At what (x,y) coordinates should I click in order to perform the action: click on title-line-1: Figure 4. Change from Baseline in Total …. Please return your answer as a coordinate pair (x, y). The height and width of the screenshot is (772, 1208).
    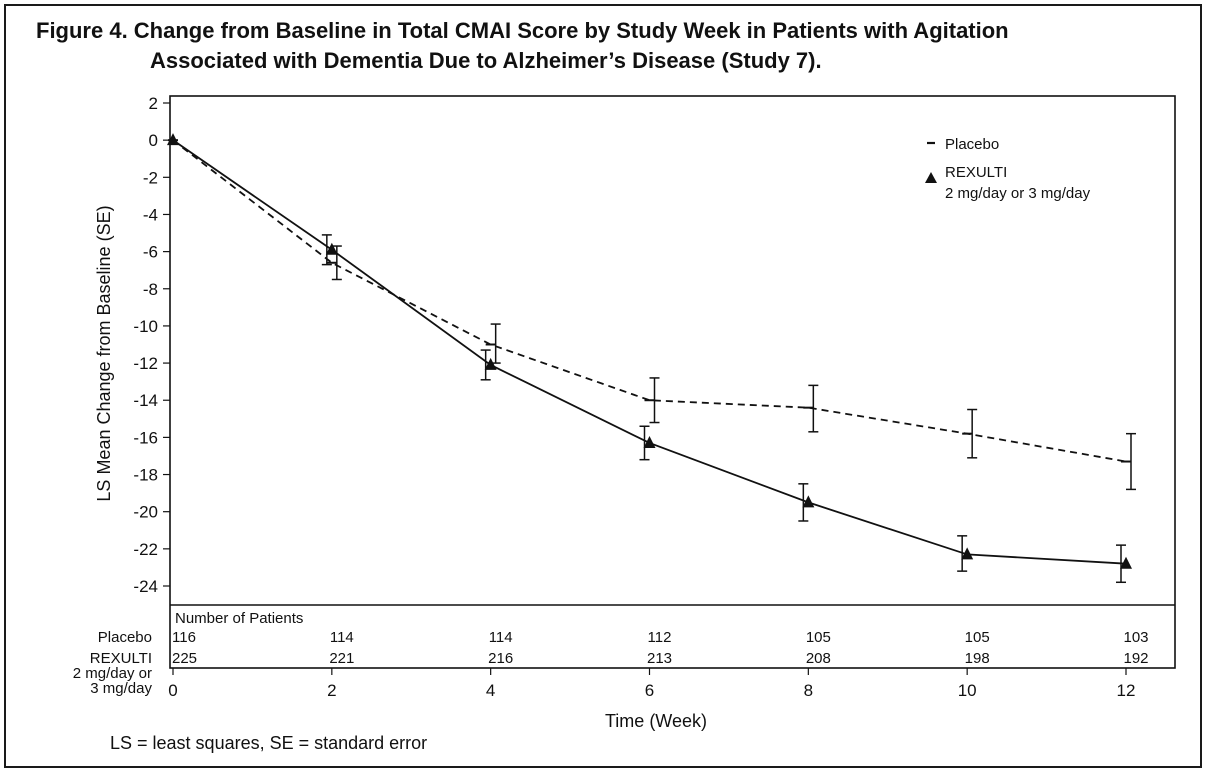
    Looking at the image, I should click on (522, 30).